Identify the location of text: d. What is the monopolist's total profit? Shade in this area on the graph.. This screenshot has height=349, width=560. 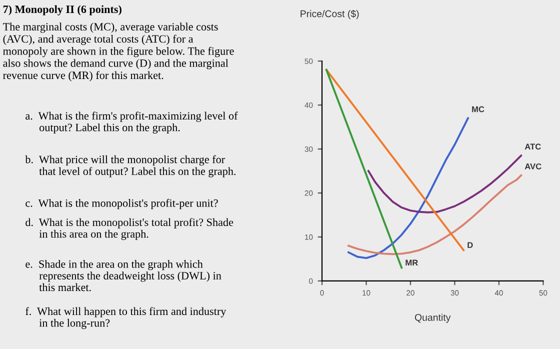
(130, 229).